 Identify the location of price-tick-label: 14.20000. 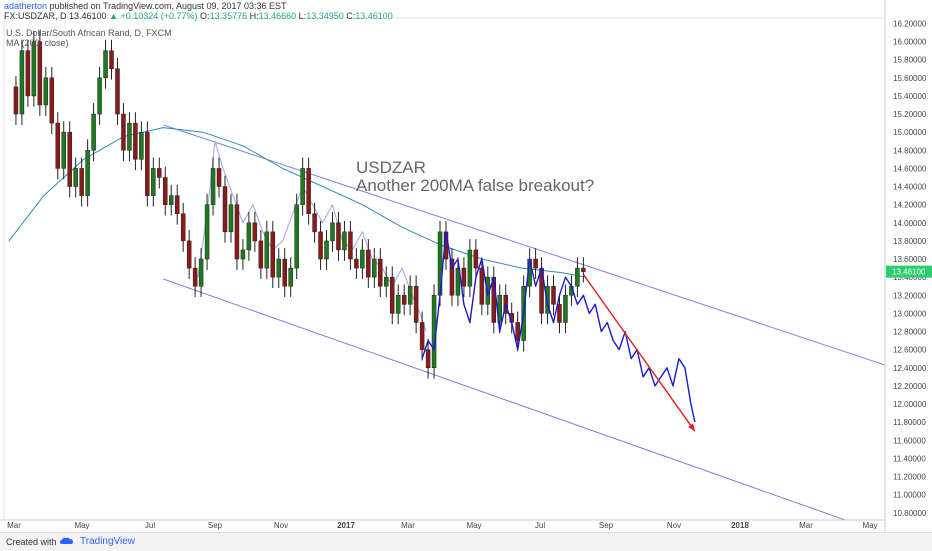
(910, 205).